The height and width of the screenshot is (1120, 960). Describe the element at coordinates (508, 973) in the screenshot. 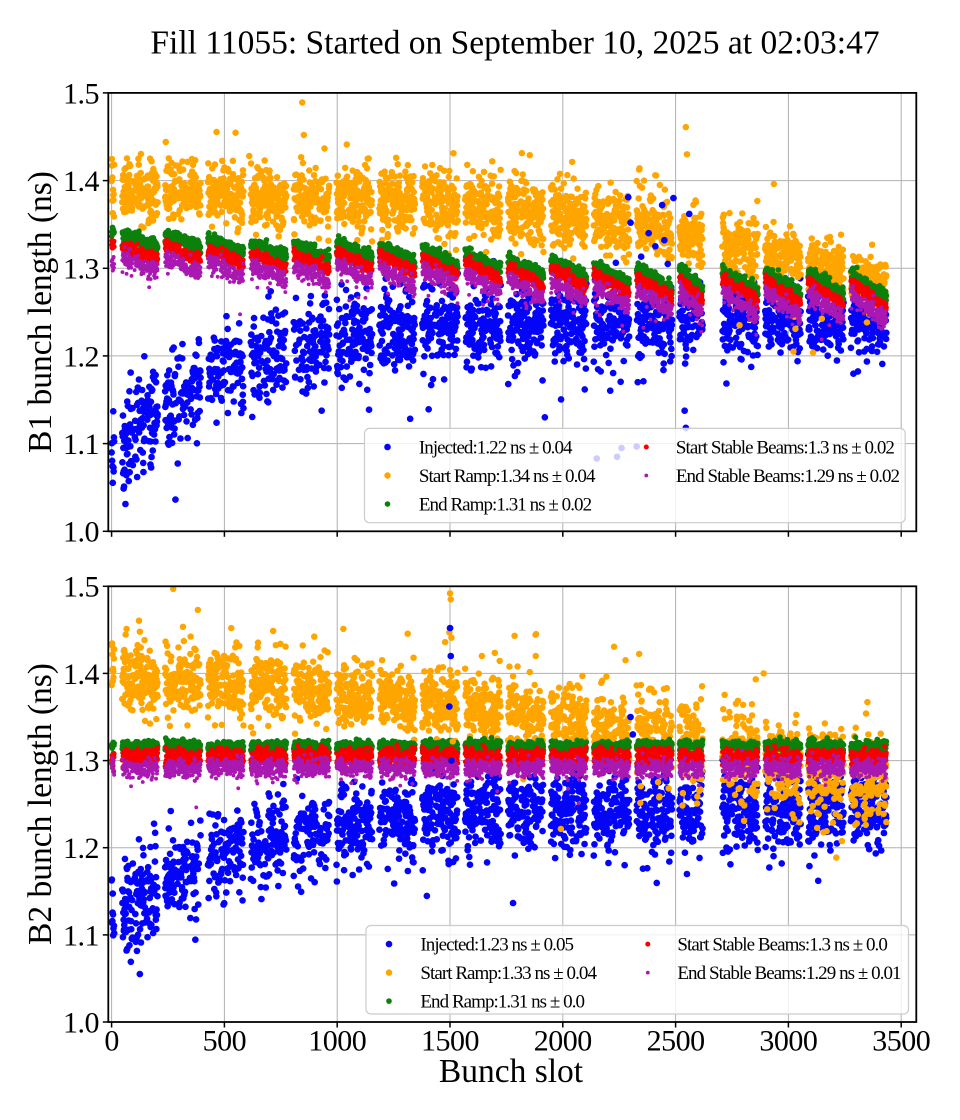

I see `svg-text: Start Ramp:1.33 ns ± 0.04` at that location.